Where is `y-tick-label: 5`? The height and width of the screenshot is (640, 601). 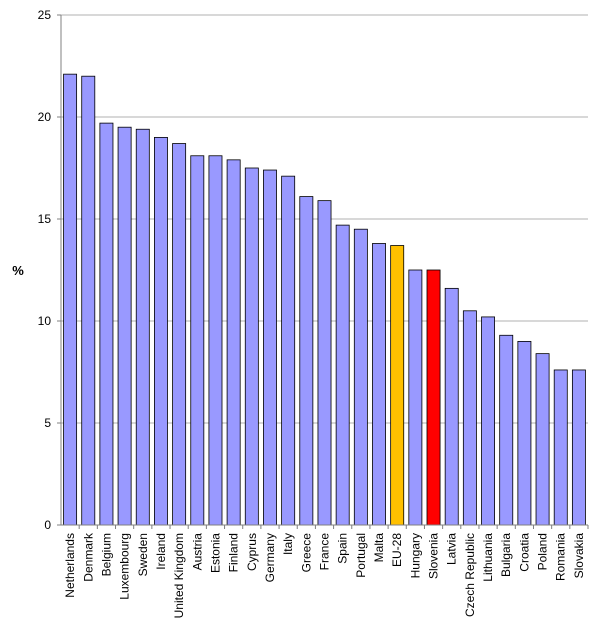 y-tick-label: 5 is located at coordinates (47, 423).